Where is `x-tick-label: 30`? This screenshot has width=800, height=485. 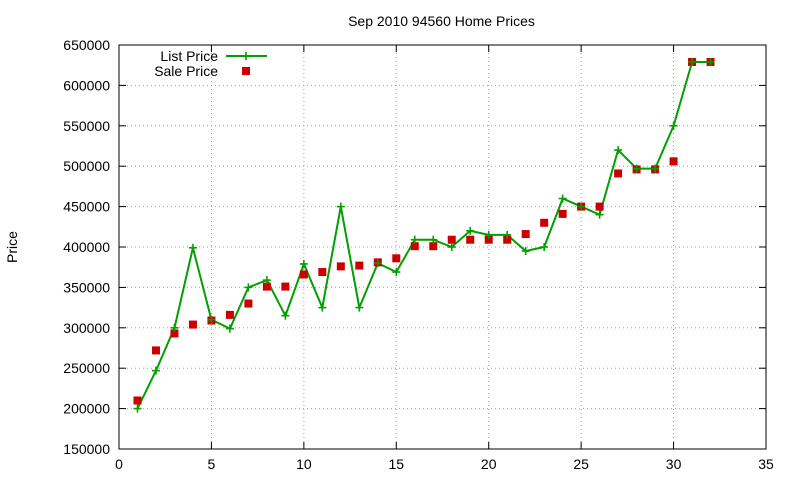 x-tick-label: 30 is located at coordinates (674, 464).